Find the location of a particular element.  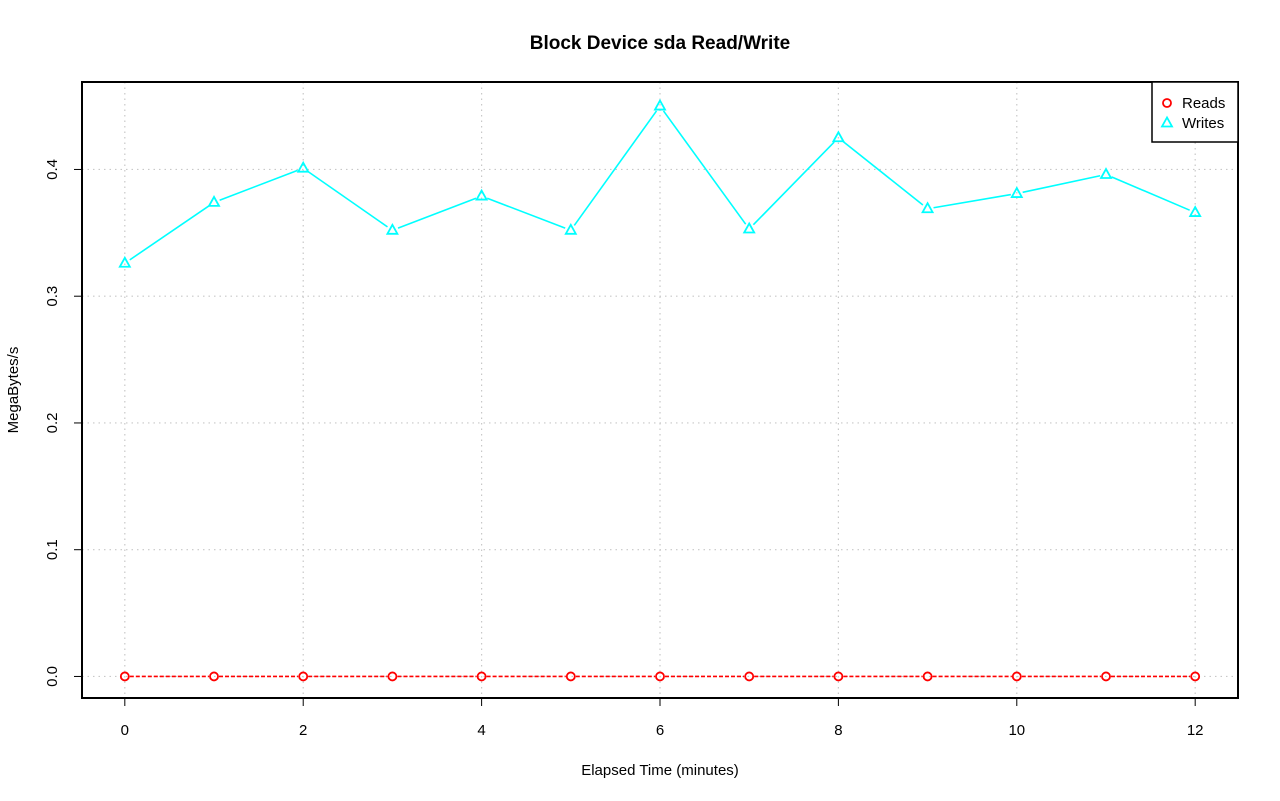

x-axis-label: Elapsed Time (minutes) is located at coordinates (660, 770).